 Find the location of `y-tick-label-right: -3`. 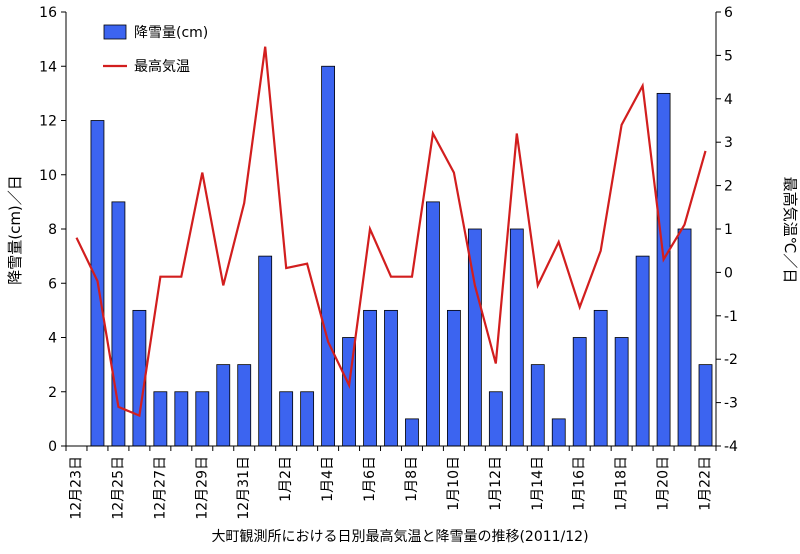

y-tick-label-right: -3 is located at coordinates (731, 404).